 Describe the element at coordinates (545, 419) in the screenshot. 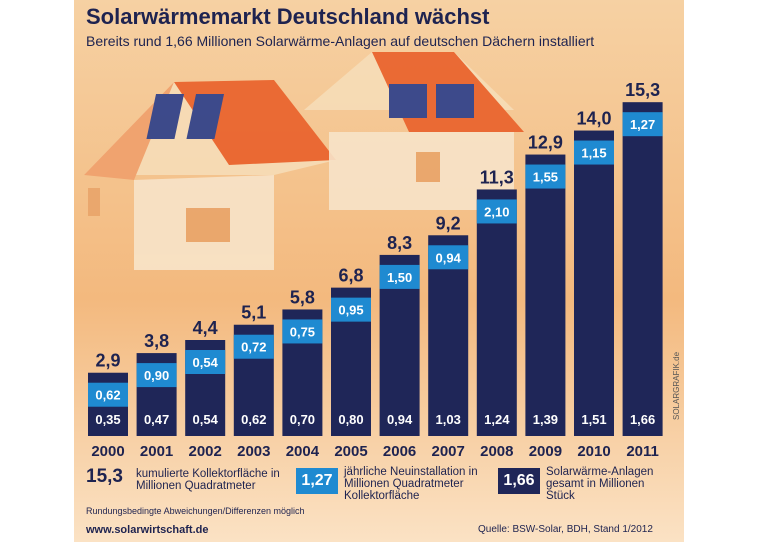

I see `label-units-2009: 1,39` at that location.